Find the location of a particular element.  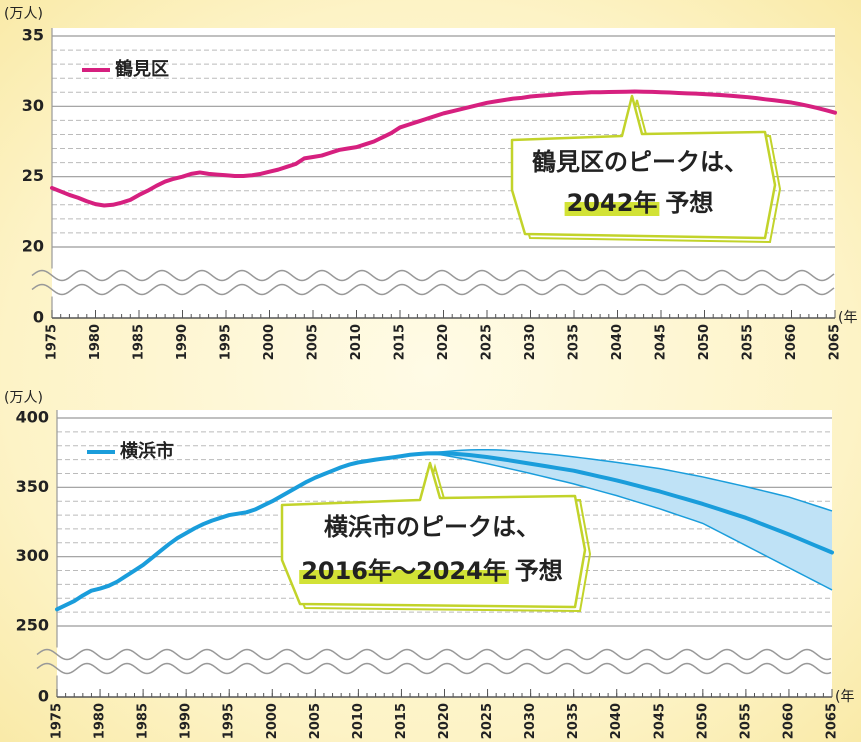

y-tick-label: 35 is located at coordinates (33, 35).